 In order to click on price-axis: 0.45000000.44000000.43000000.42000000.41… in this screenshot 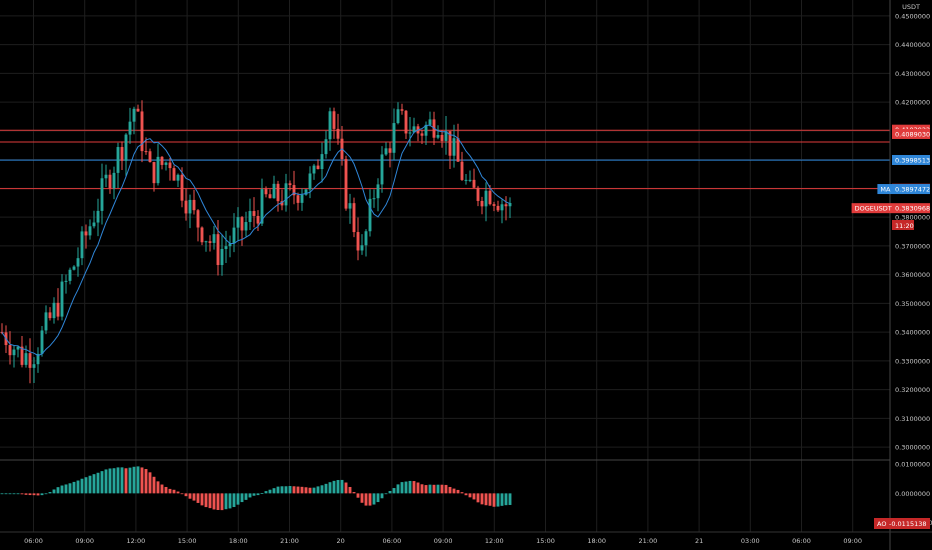, I will do `click(912, 231)`.